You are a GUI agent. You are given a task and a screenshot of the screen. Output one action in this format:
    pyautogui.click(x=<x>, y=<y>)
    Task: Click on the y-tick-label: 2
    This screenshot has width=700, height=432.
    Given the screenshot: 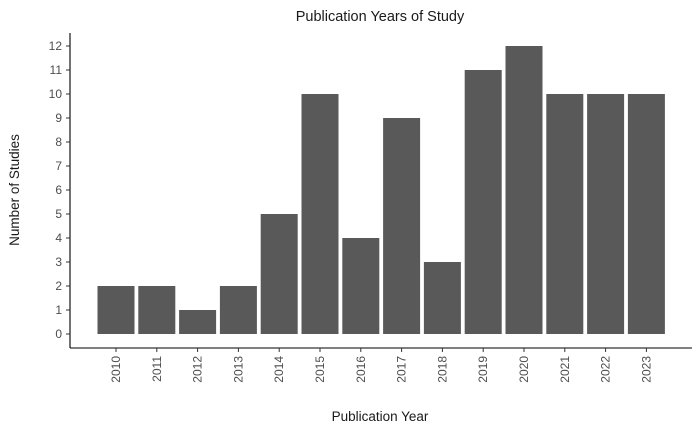 What is the action you would take?
    pyautogui.click(x=58, y=286)
    